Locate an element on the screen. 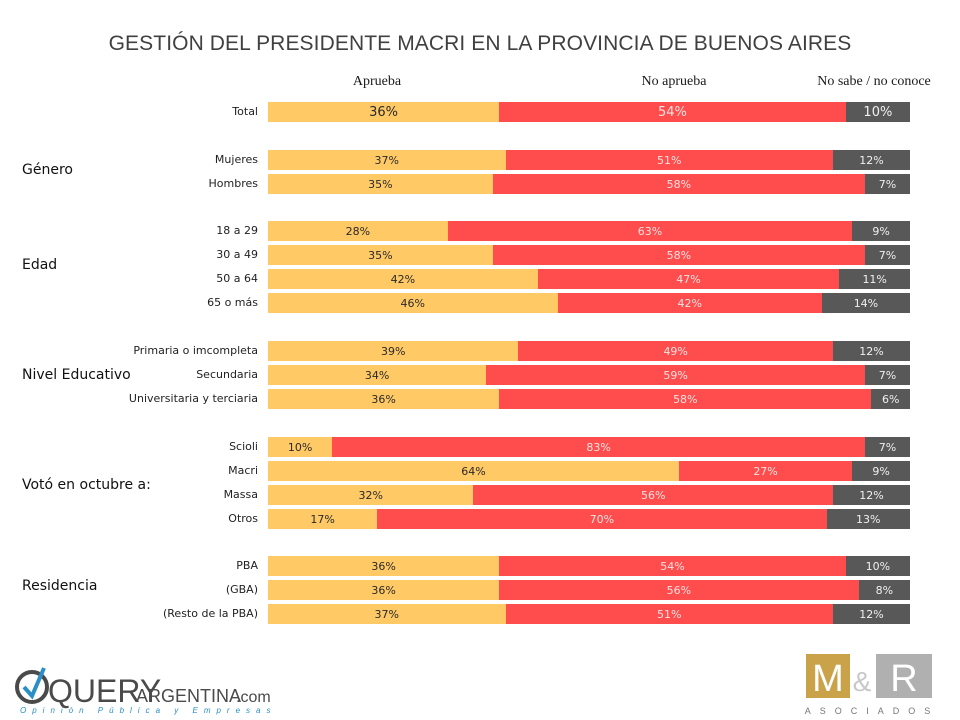 This screenshot has height=720, width=960. category-label: 18 a 29 is located at coordinates (237, 230).